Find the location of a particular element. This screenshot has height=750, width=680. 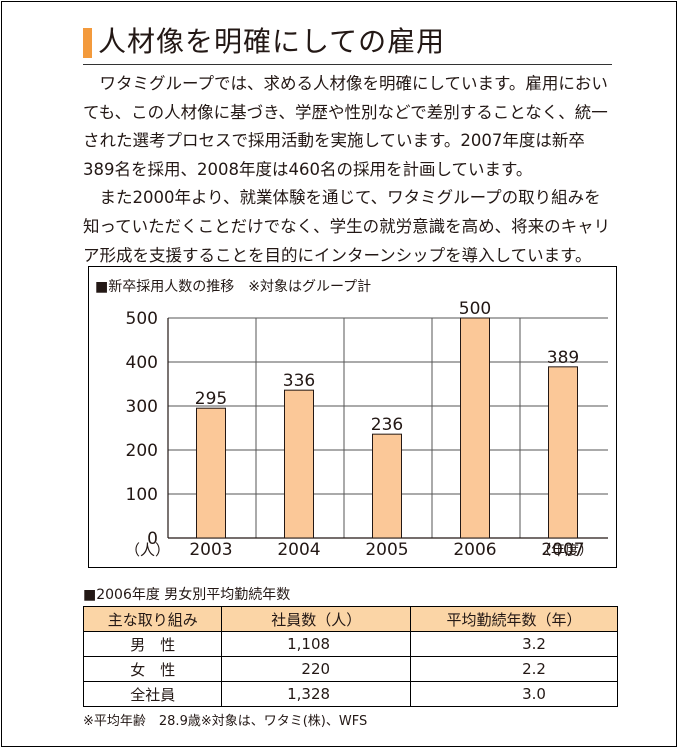

y-tick-label: 0 is located at coordinates (152, 539).